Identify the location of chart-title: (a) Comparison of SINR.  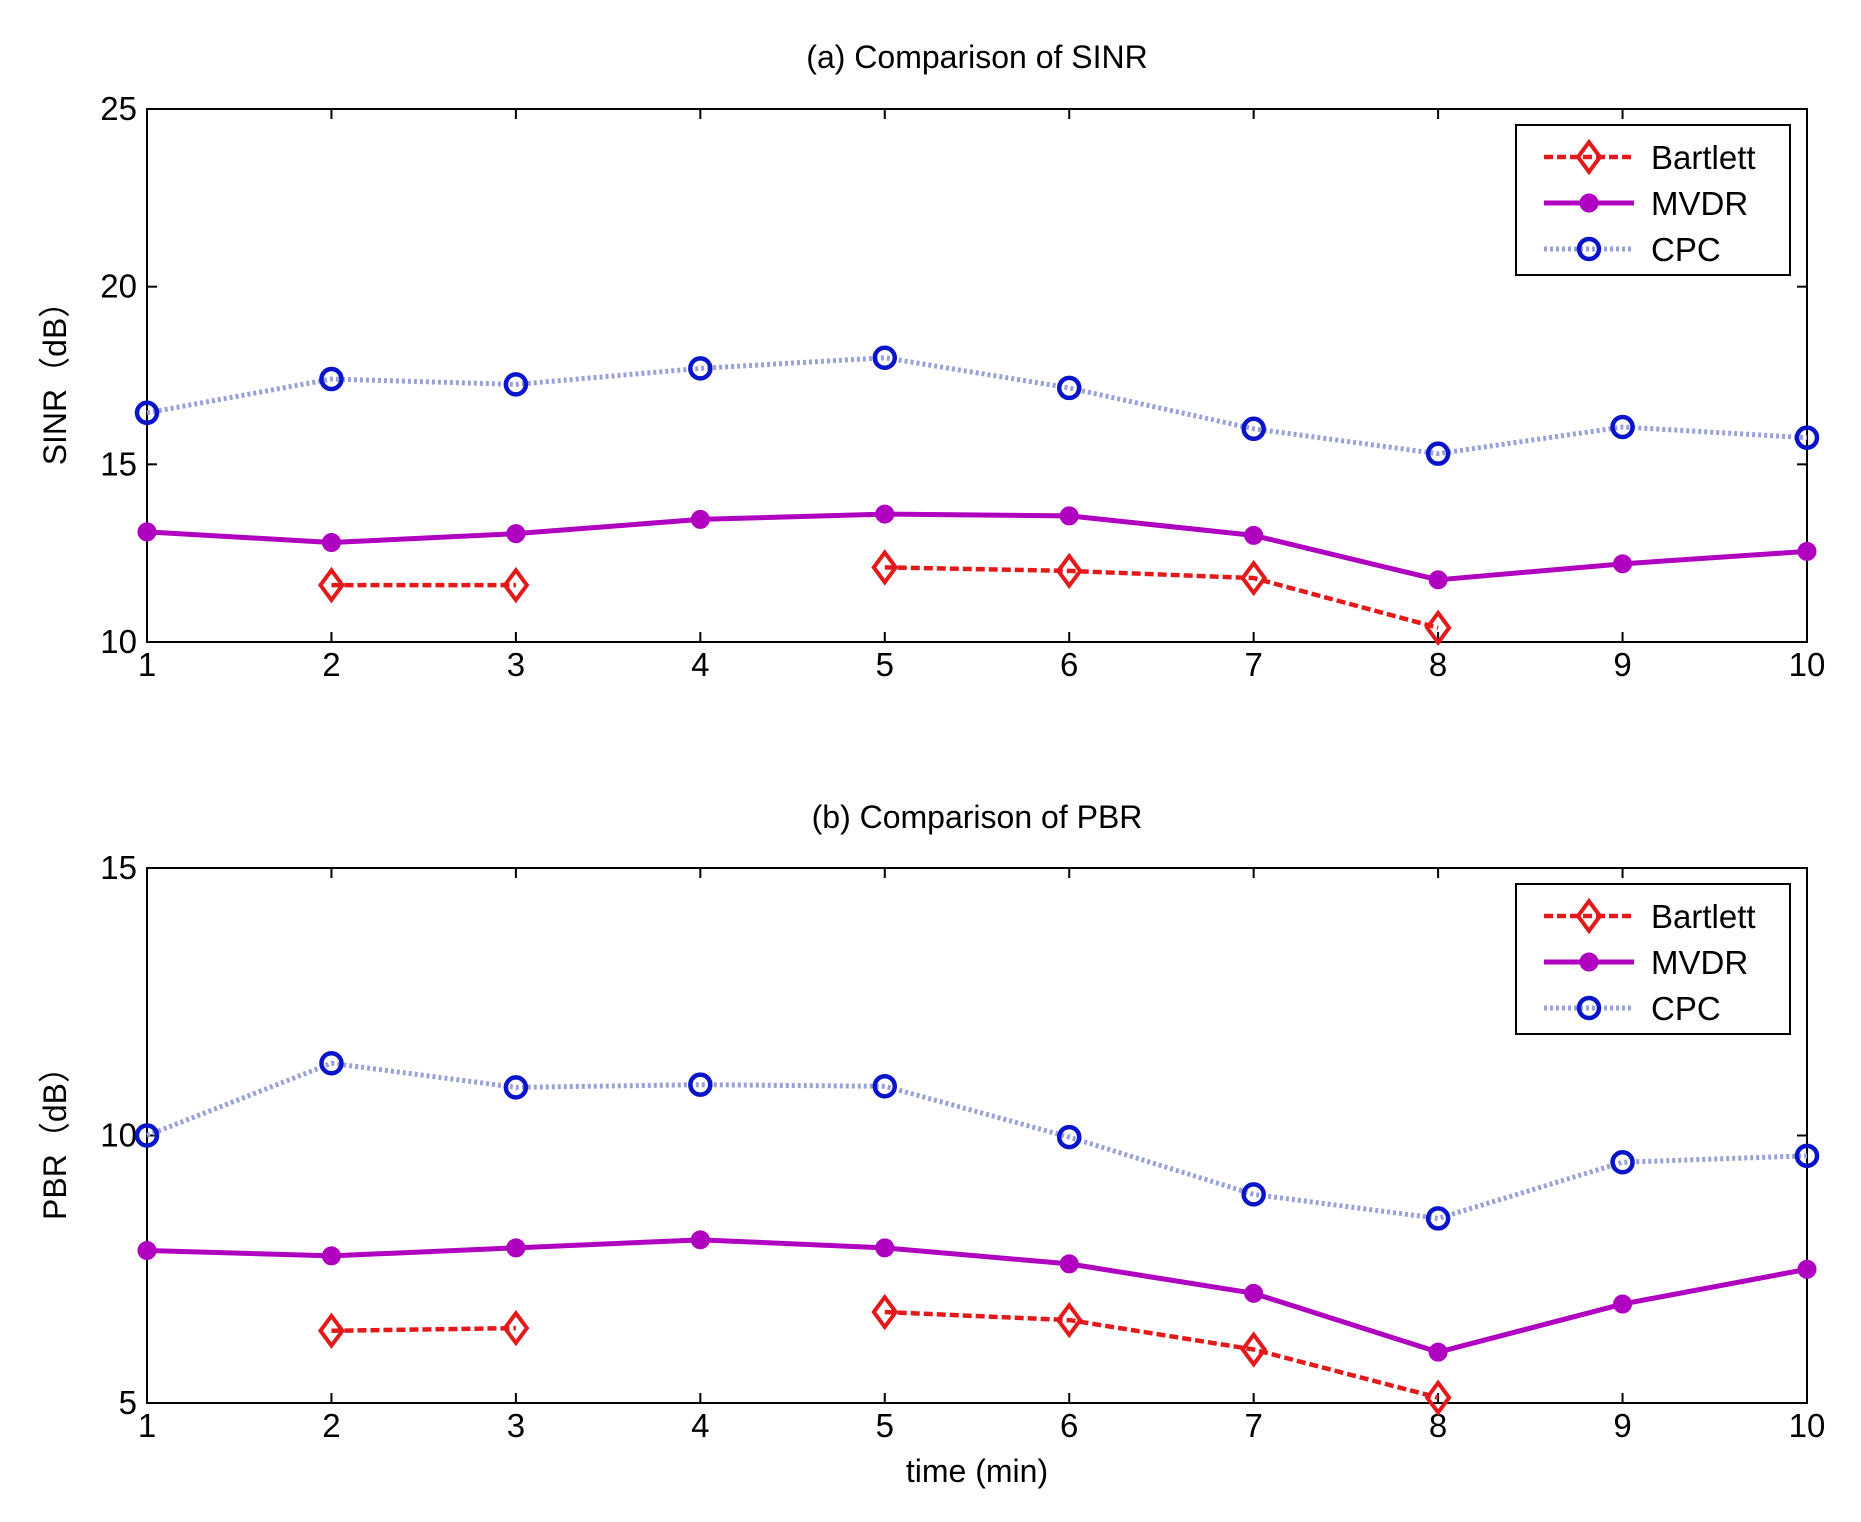
(976, 57).